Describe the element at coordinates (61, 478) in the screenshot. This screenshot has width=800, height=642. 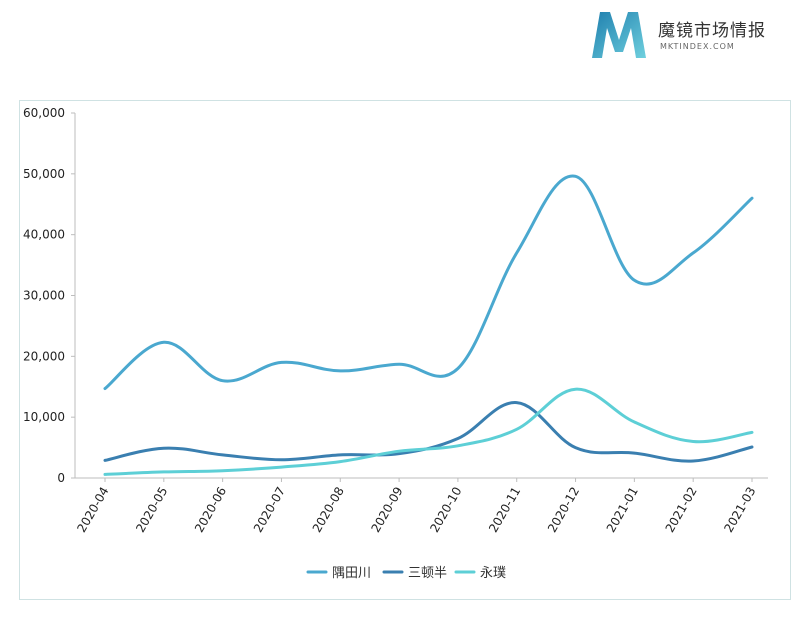
I see `y-tick-label: 0` at that location.